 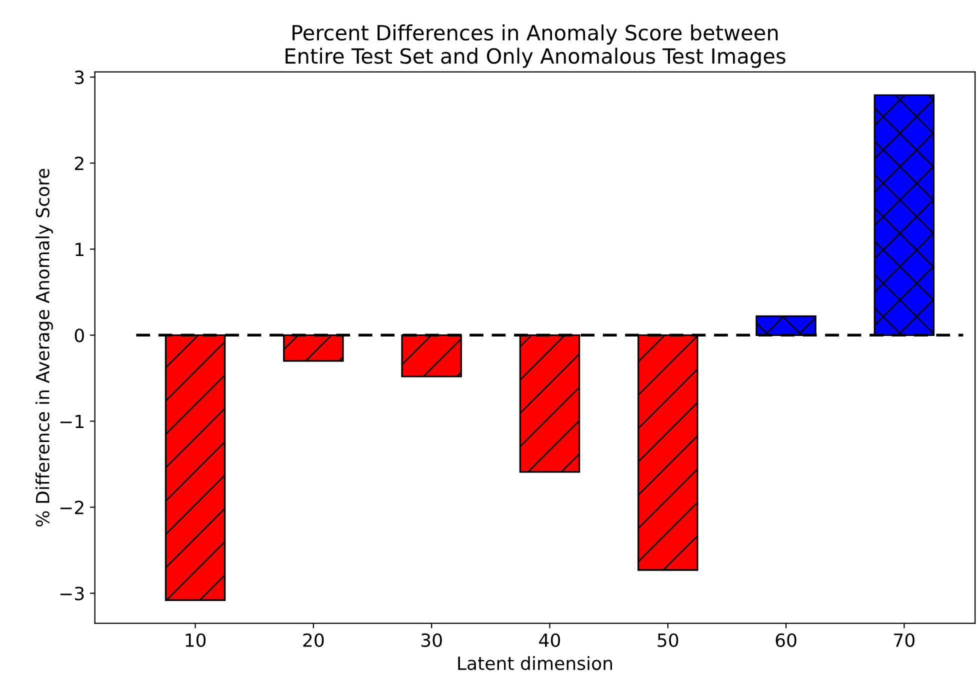 I want to click on x-tick-label: 50, so click(x=668, y=640).